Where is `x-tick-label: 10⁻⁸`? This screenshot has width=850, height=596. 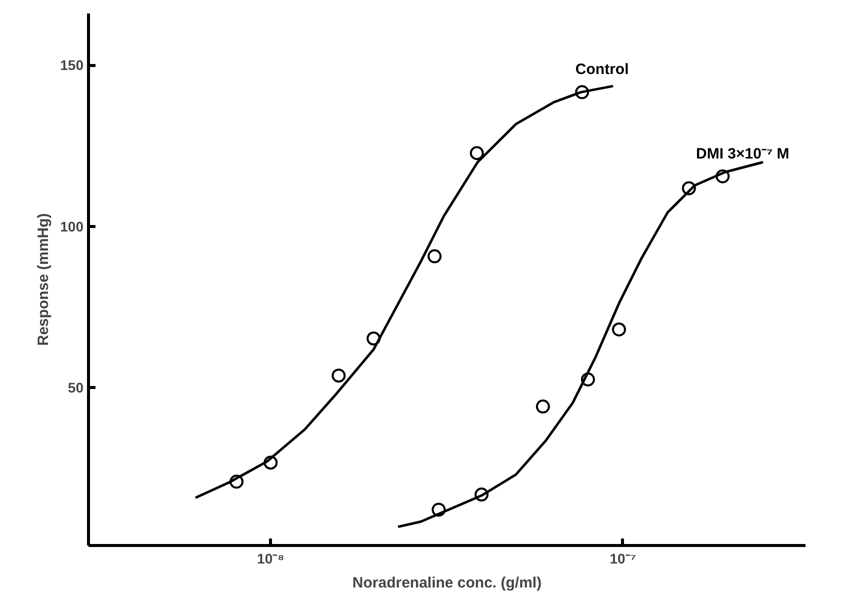
x-tick-label: 10⁻⁸ is located at coordinates (270, 558).